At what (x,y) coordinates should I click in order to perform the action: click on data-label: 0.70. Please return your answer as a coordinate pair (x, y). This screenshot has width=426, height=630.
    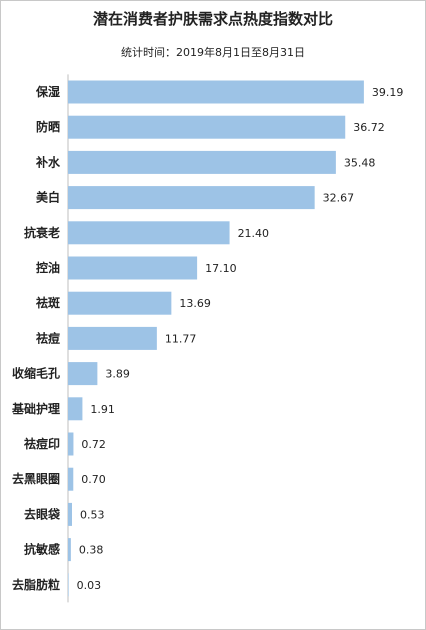
    Looking at the image, I should click on (93, 479).